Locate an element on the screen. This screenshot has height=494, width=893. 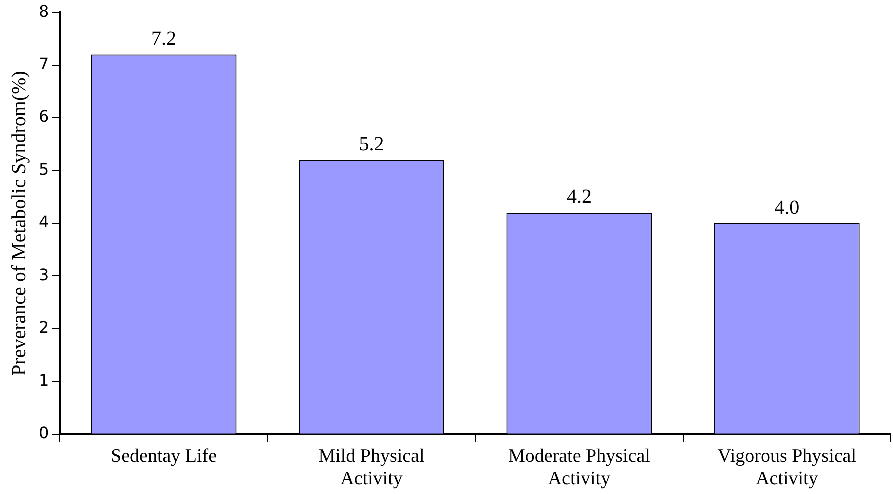
x-tick-label: Mild Physical Activity is located at coordinates (371, 468).